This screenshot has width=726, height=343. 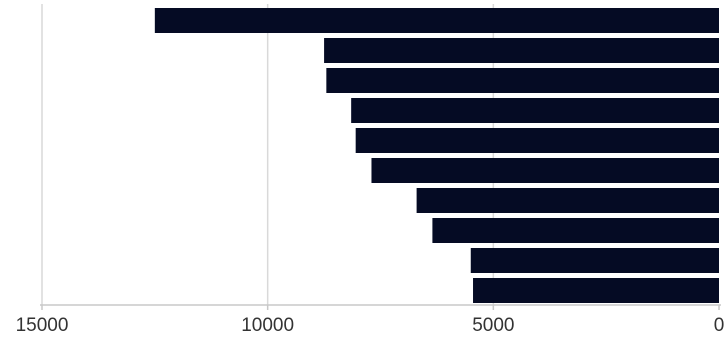 I want to click on x-axis: 15000 10000 5000 0, so click(x=370, y=320).